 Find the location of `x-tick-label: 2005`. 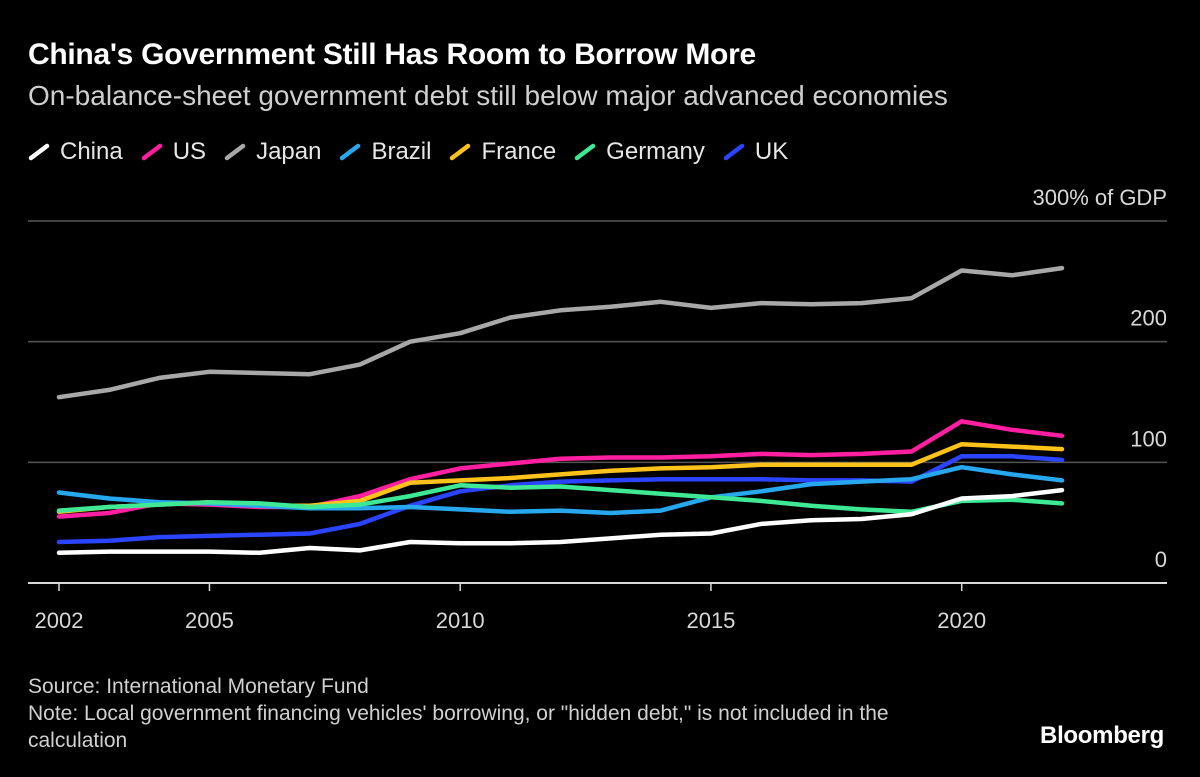

x-tick-label: 2005 is located at coordinates (209, 620).